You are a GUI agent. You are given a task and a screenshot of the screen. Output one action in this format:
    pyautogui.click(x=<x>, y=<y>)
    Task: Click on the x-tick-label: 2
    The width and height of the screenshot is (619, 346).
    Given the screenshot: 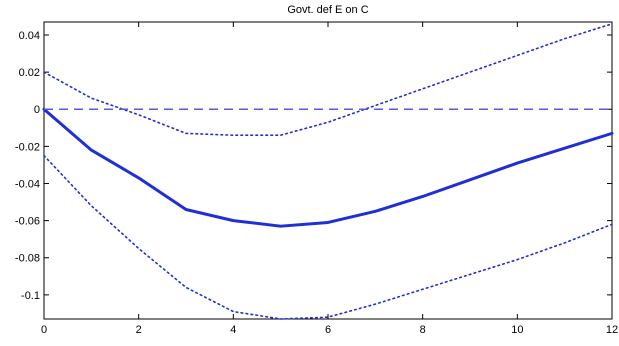 What is the action you would take?
    pyautogui.click(x=139, y=330)
    